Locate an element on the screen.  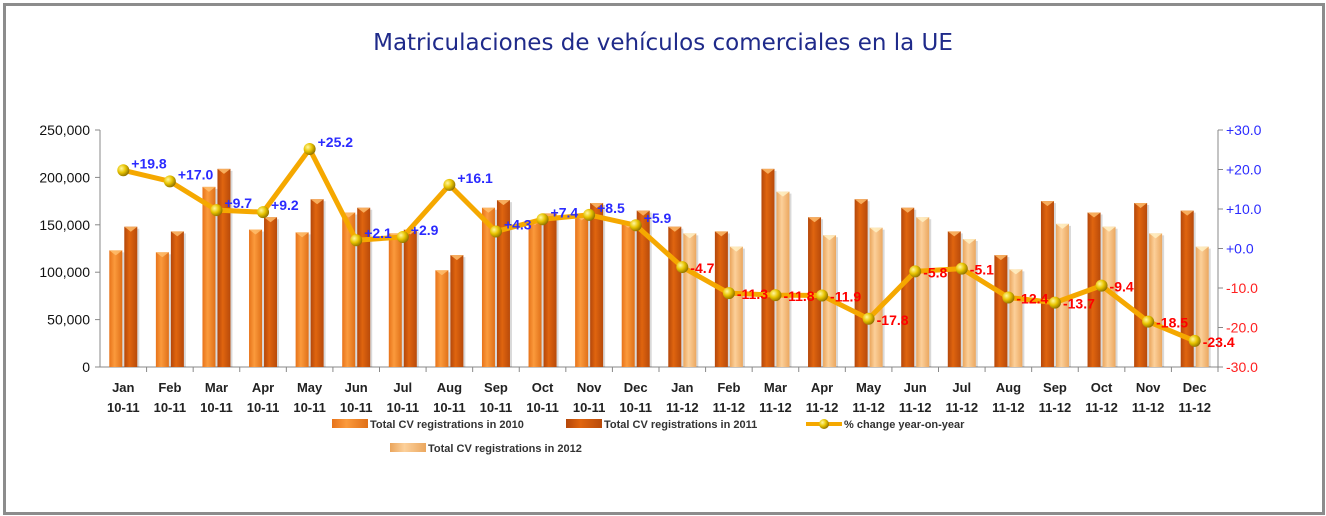
pct-change-label: +2.1 is located at coordinates (378, 233).